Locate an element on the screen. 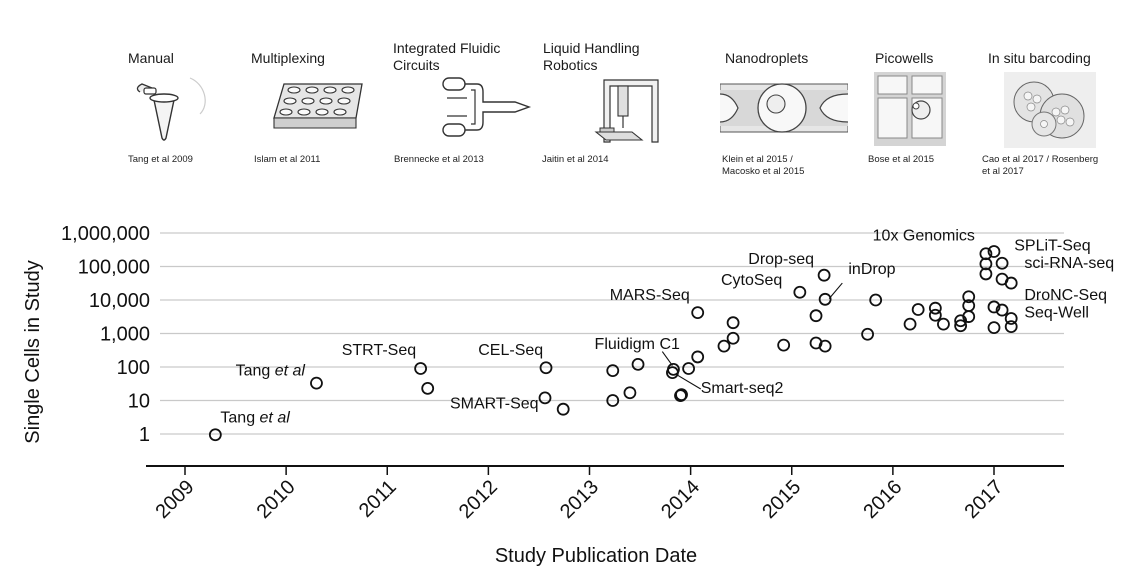 This screenshot has width=1138, height=578. x-tick-label: 2010 is located at coordinates (276, 499).